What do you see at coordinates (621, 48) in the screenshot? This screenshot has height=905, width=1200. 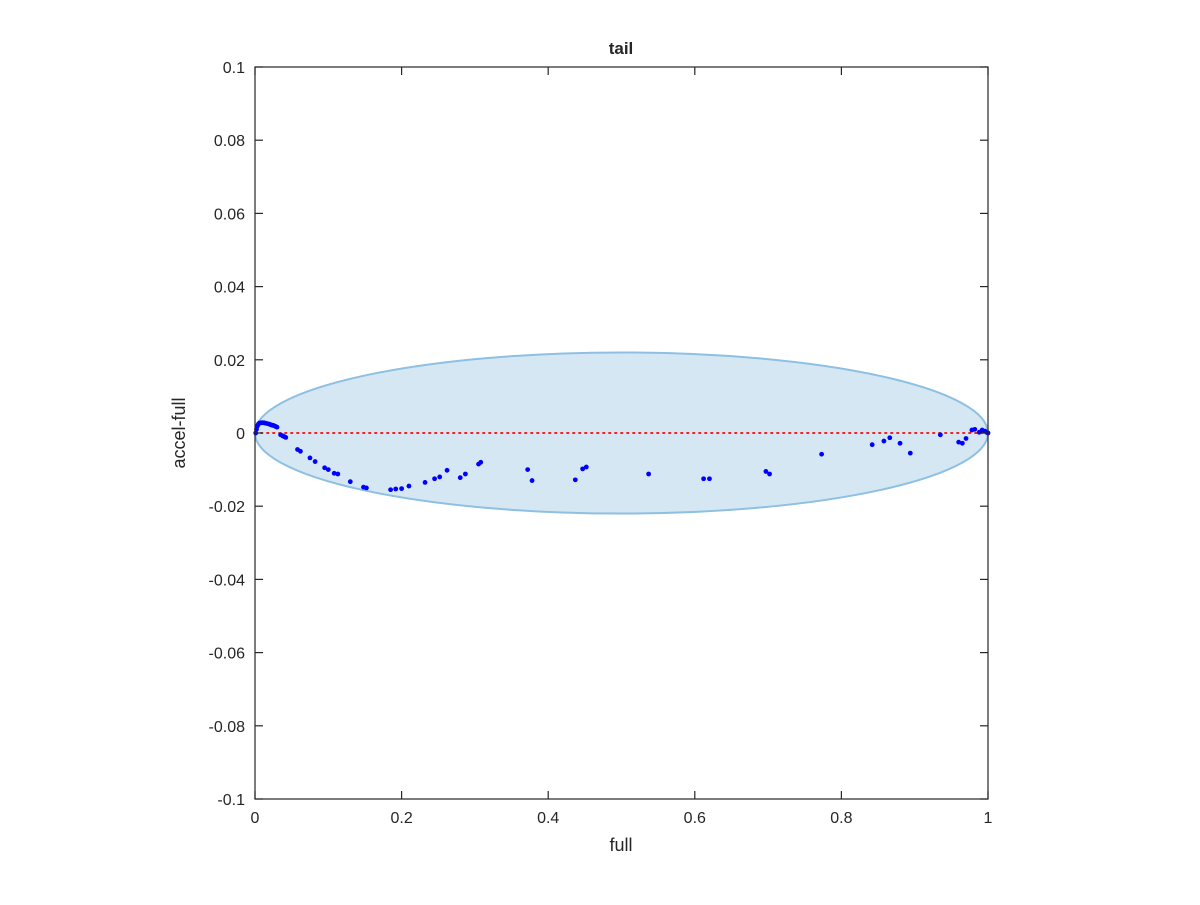 I see `chart-title: tail` at bounding box center [621, 48].